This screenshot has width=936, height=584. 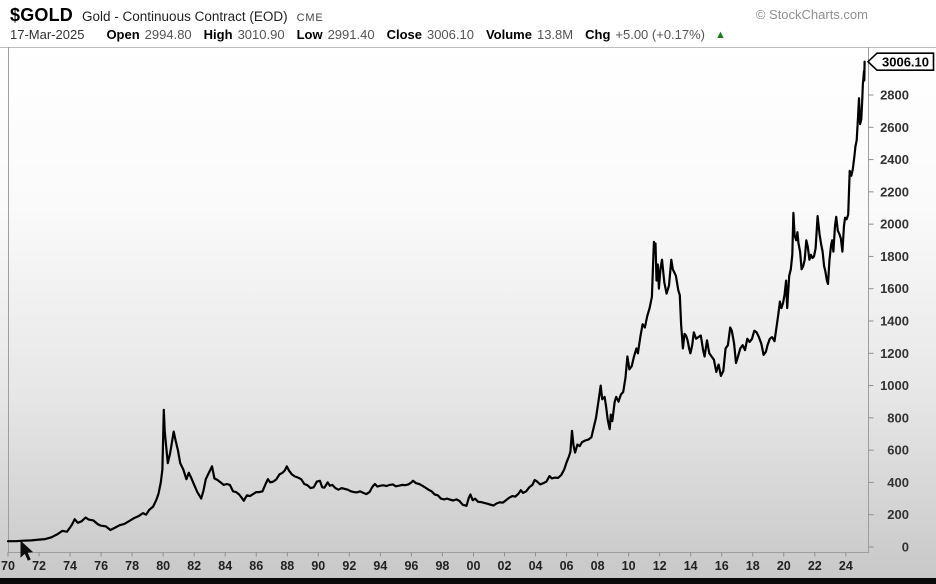 I want to click on y-axis-label: 800, so click(x=898, y=417).